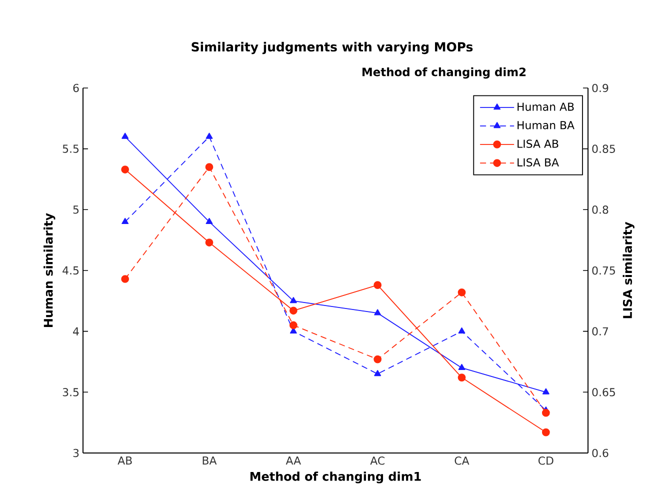 The height and width of the screenshot is (492, 664). I want to click on y2-tick-label: 0.7, so click(600, 331).